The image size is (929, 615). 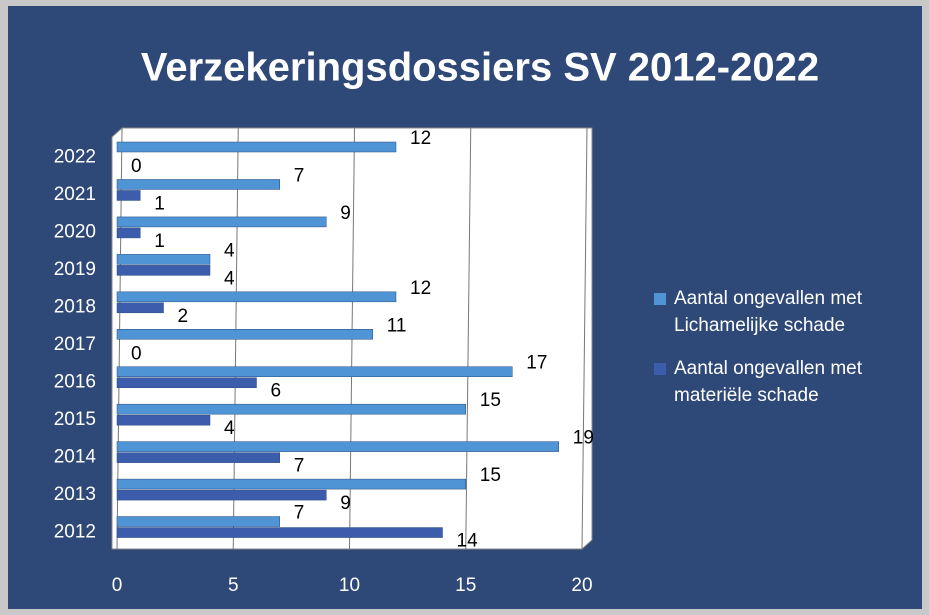 I want to click on y-tick-label: 2012, so click(x=75, y=531).